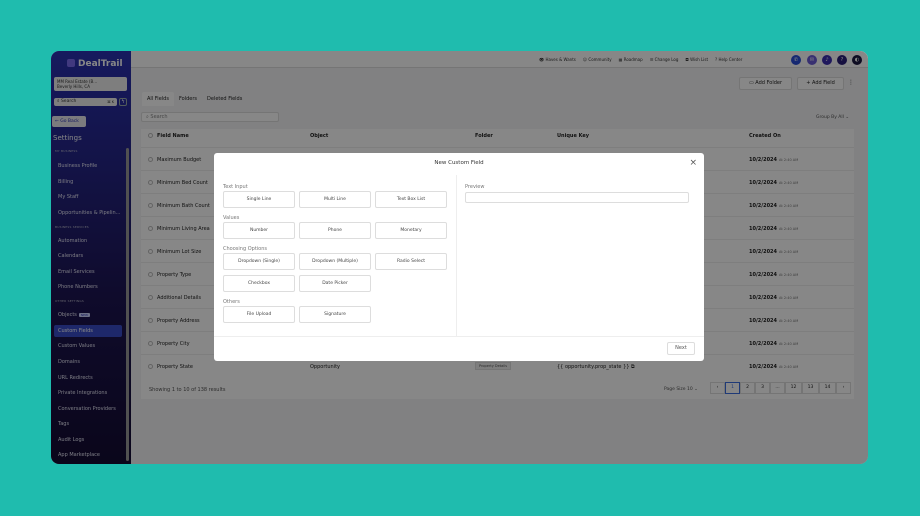  I want to click on sidebar-search: ⌕ Search ⌘ K, so click(85, 102).